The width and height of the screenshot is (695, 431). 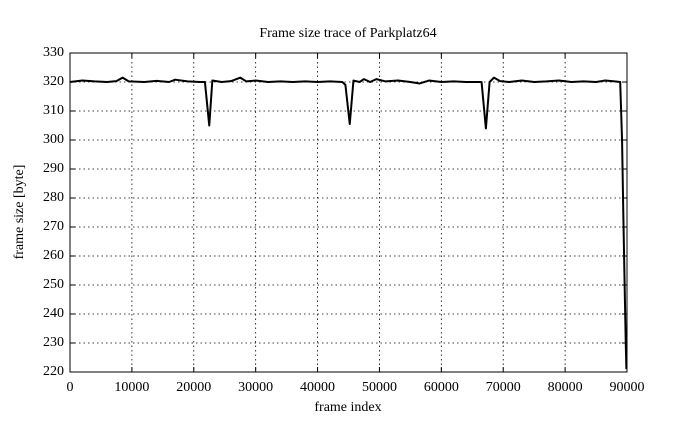 I want to click on x-tick-label: 50000, so click(x=379, y=387).